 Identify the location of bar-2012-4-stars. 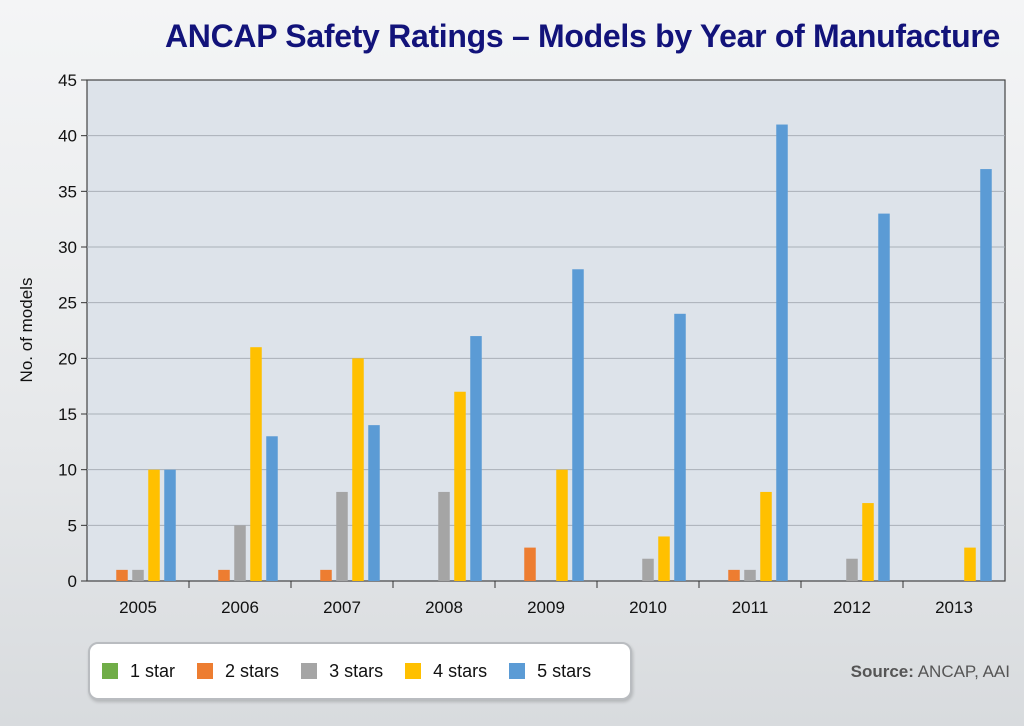
(868, 542).